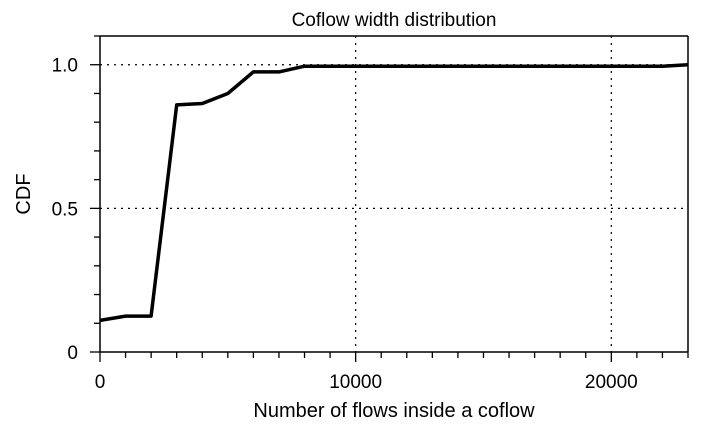 The height and width of the screenshot is (432, 720). Describe the element at coordinates (394, 411) in the screenshot. I see `x-axis-label: Number of flows inside a coflow` at that location.